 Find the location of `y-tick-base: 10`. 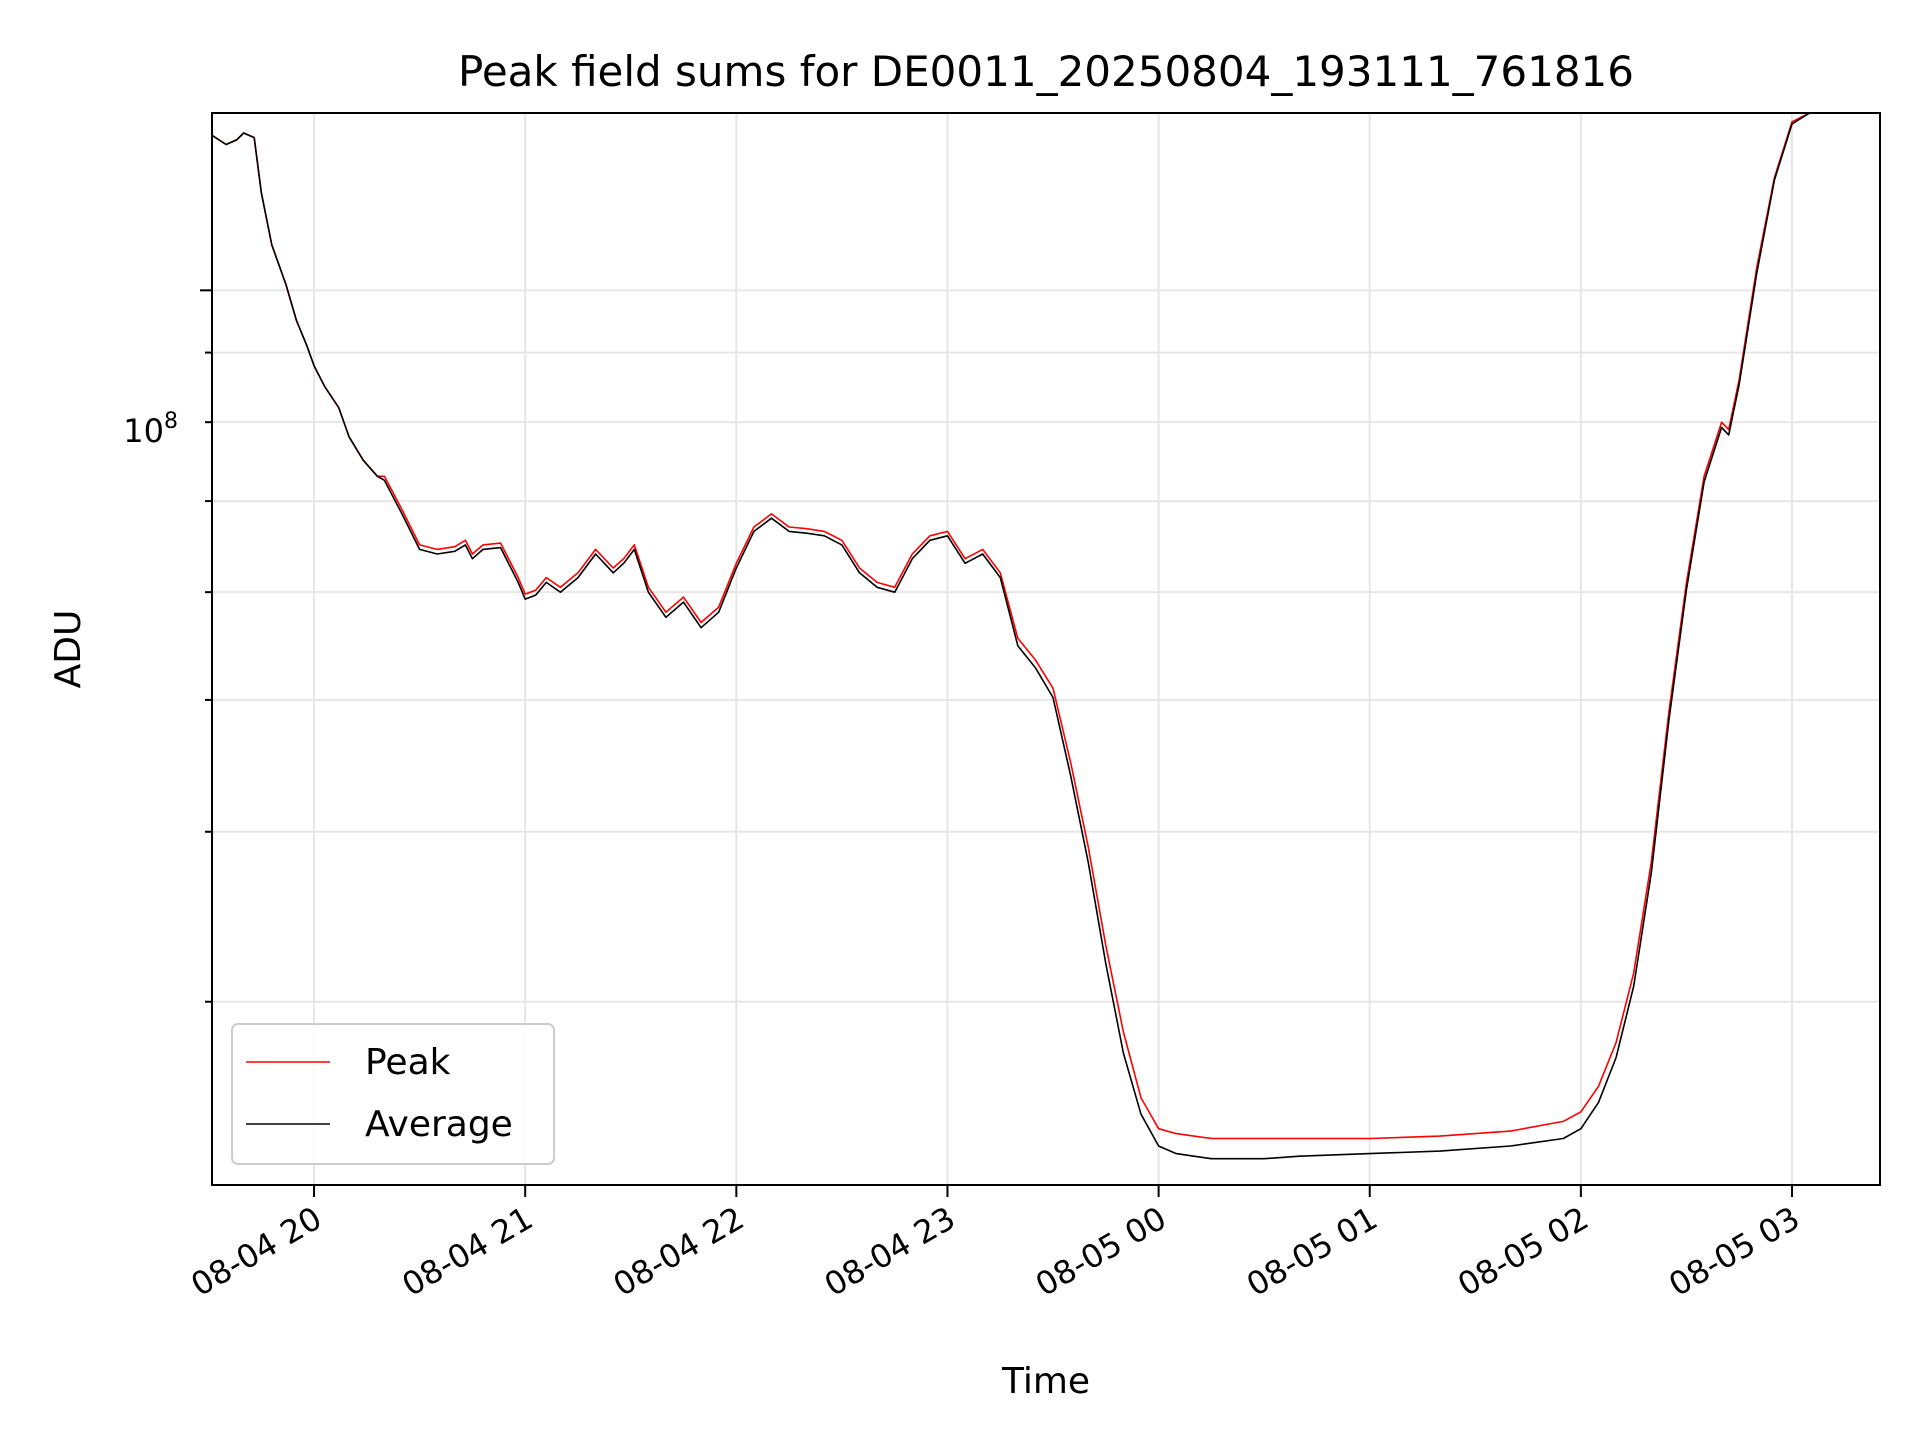

y-tick-base: 10 is located at coordinates (143, 431).